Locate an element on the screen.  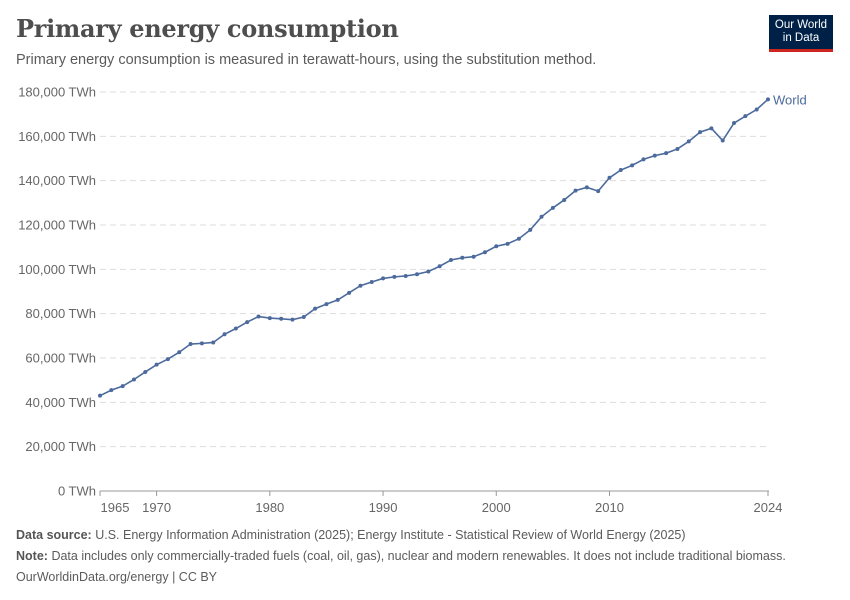
chart-title: Primary energy consumption is located at coordinates (207, 28).